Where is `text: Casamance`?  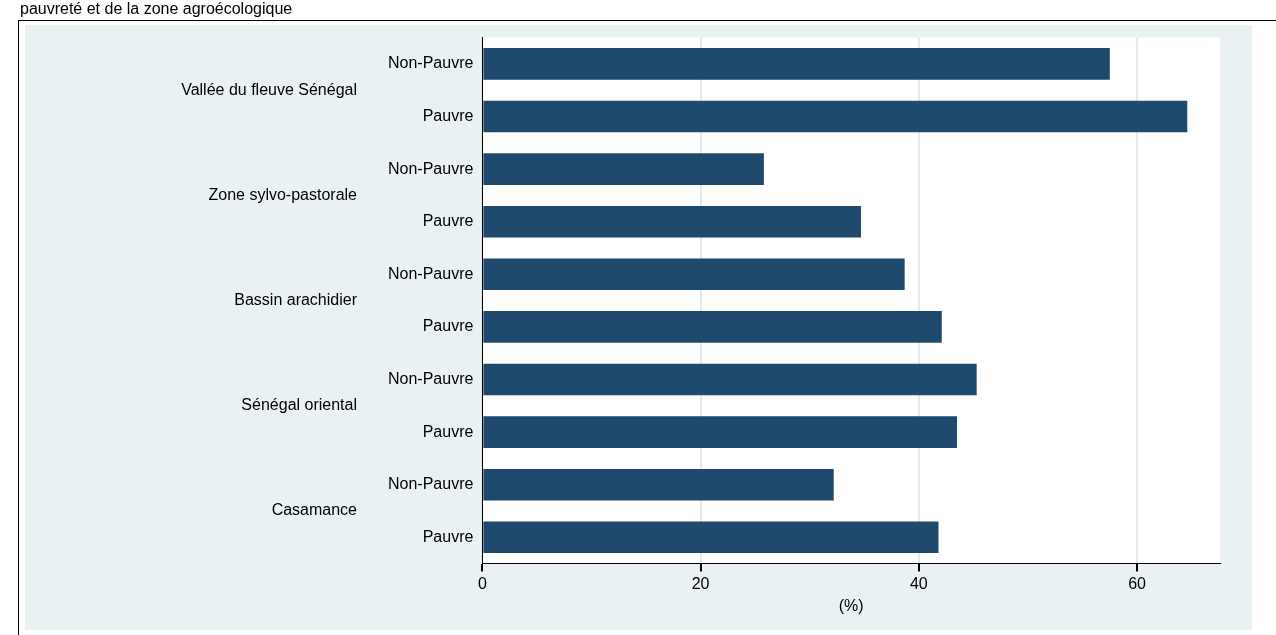
text: Casamance is located at coordinates (314, 510).